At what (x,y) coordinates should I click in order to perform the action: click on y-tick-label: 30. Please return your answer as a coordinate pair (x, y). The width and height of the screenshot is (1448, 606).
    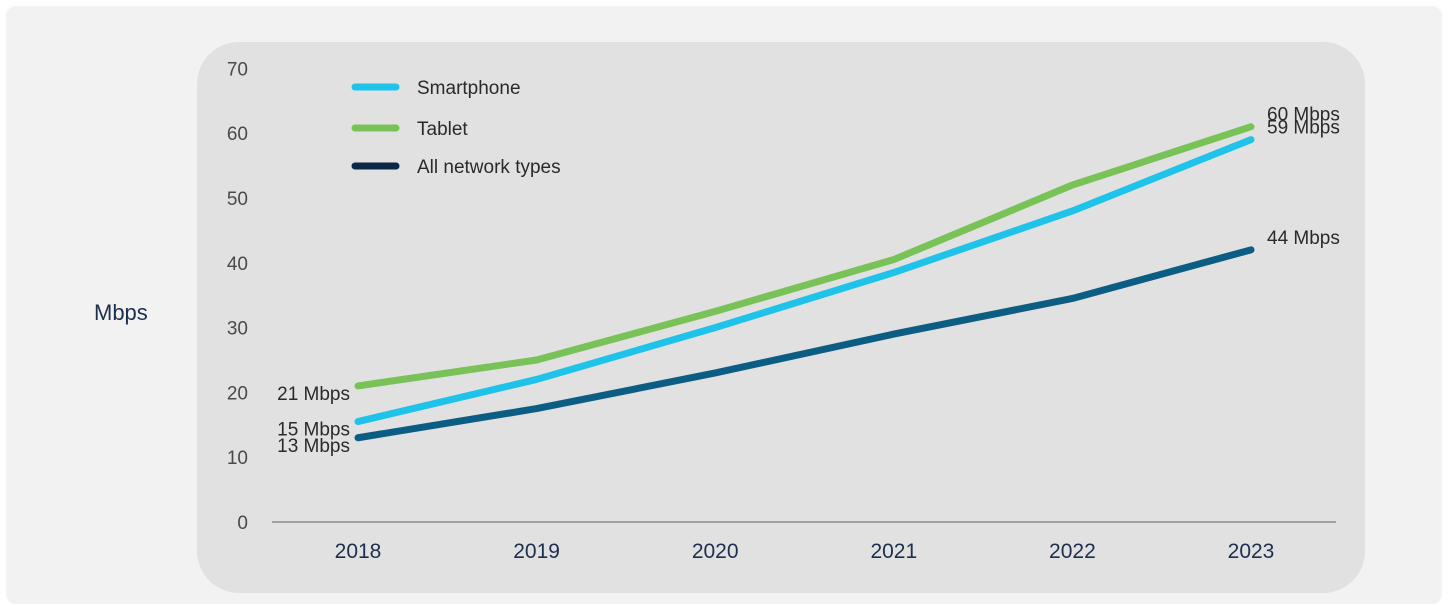
    Looking at the image, I should click on (237, 329).